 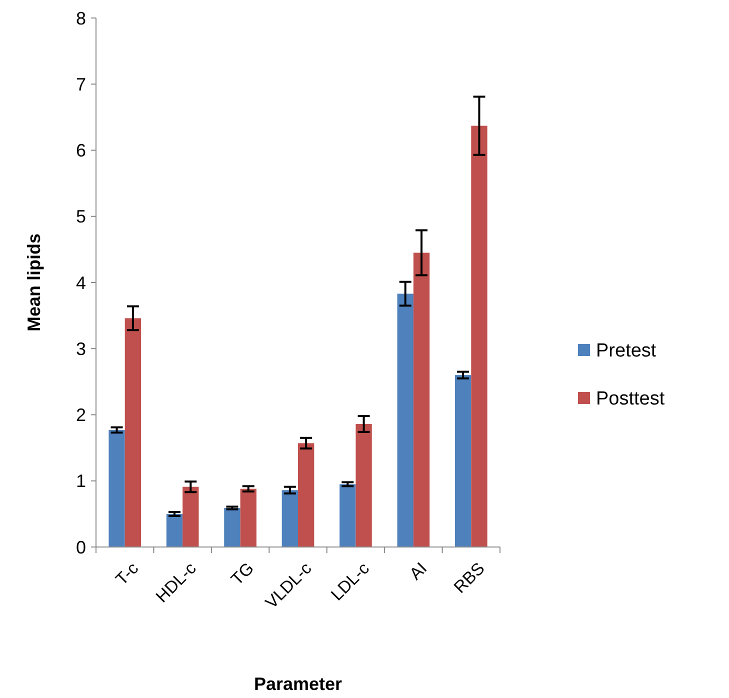 What do you see at coordinates (298, 684) in the screenshot?
I see `x-axis-title: Parameter` at bounding box center [298, 684].